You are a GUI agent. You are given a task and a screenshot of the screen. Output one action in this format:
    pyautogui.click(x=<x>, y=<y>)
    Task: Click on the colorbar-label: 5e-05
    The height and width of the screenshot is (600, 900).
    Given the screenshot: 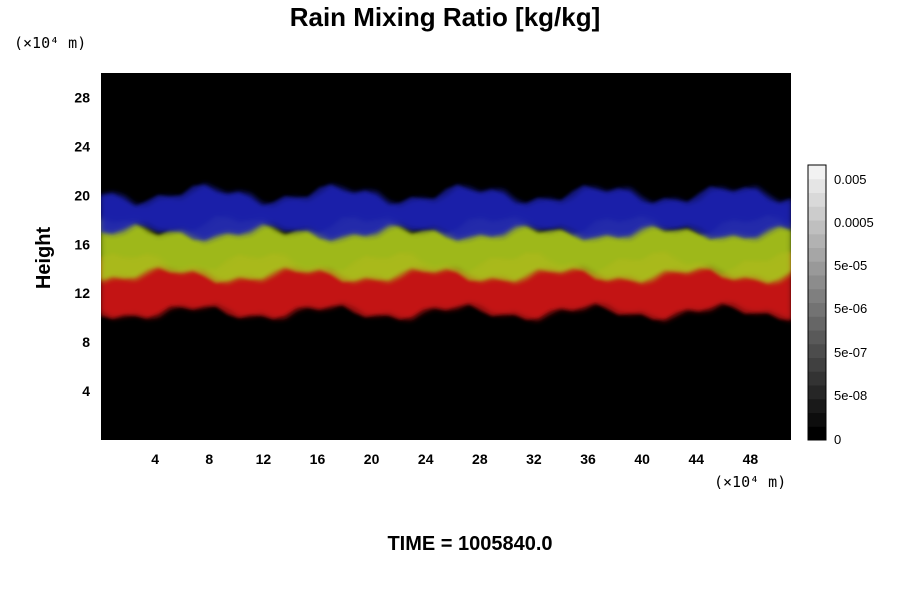 What is the action you would take?
    pyautogui.click(x=850, y=265)
    